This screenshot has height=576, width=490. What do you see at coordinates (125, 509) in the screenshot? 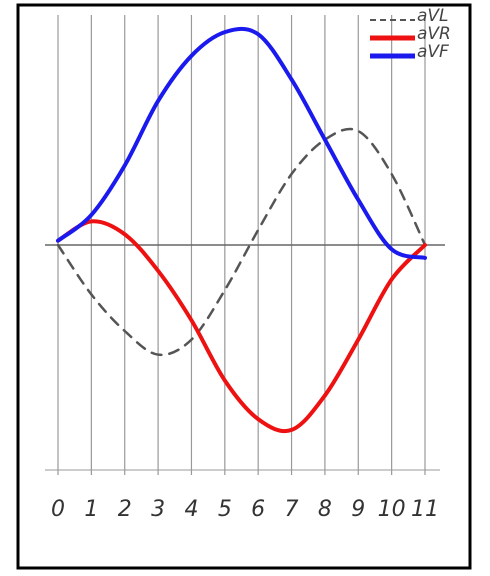
I see `x-tick-label: 2` at bounding box center [125, 509].